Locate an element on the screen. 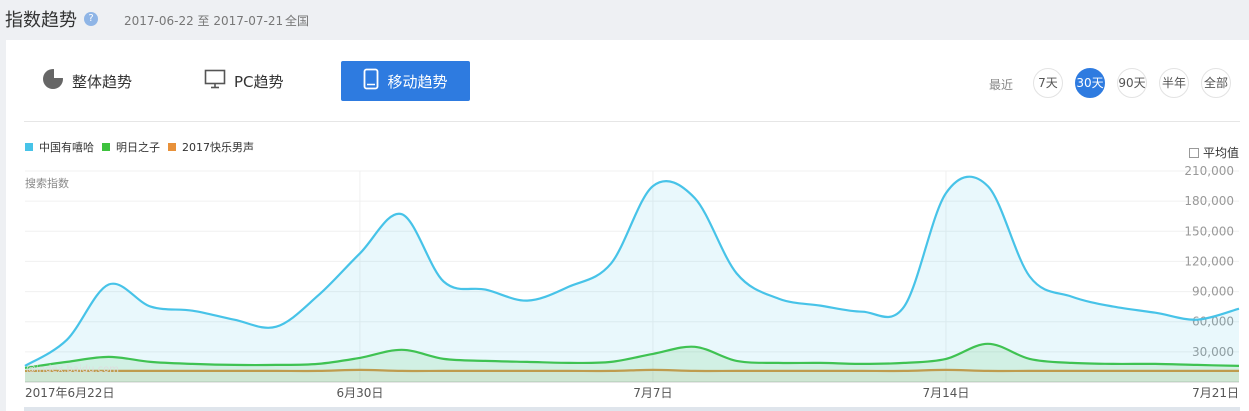 The height and width of the screenshot is (411, 1249). page-title: 指数趋势 is located at coordinates (41, 20).